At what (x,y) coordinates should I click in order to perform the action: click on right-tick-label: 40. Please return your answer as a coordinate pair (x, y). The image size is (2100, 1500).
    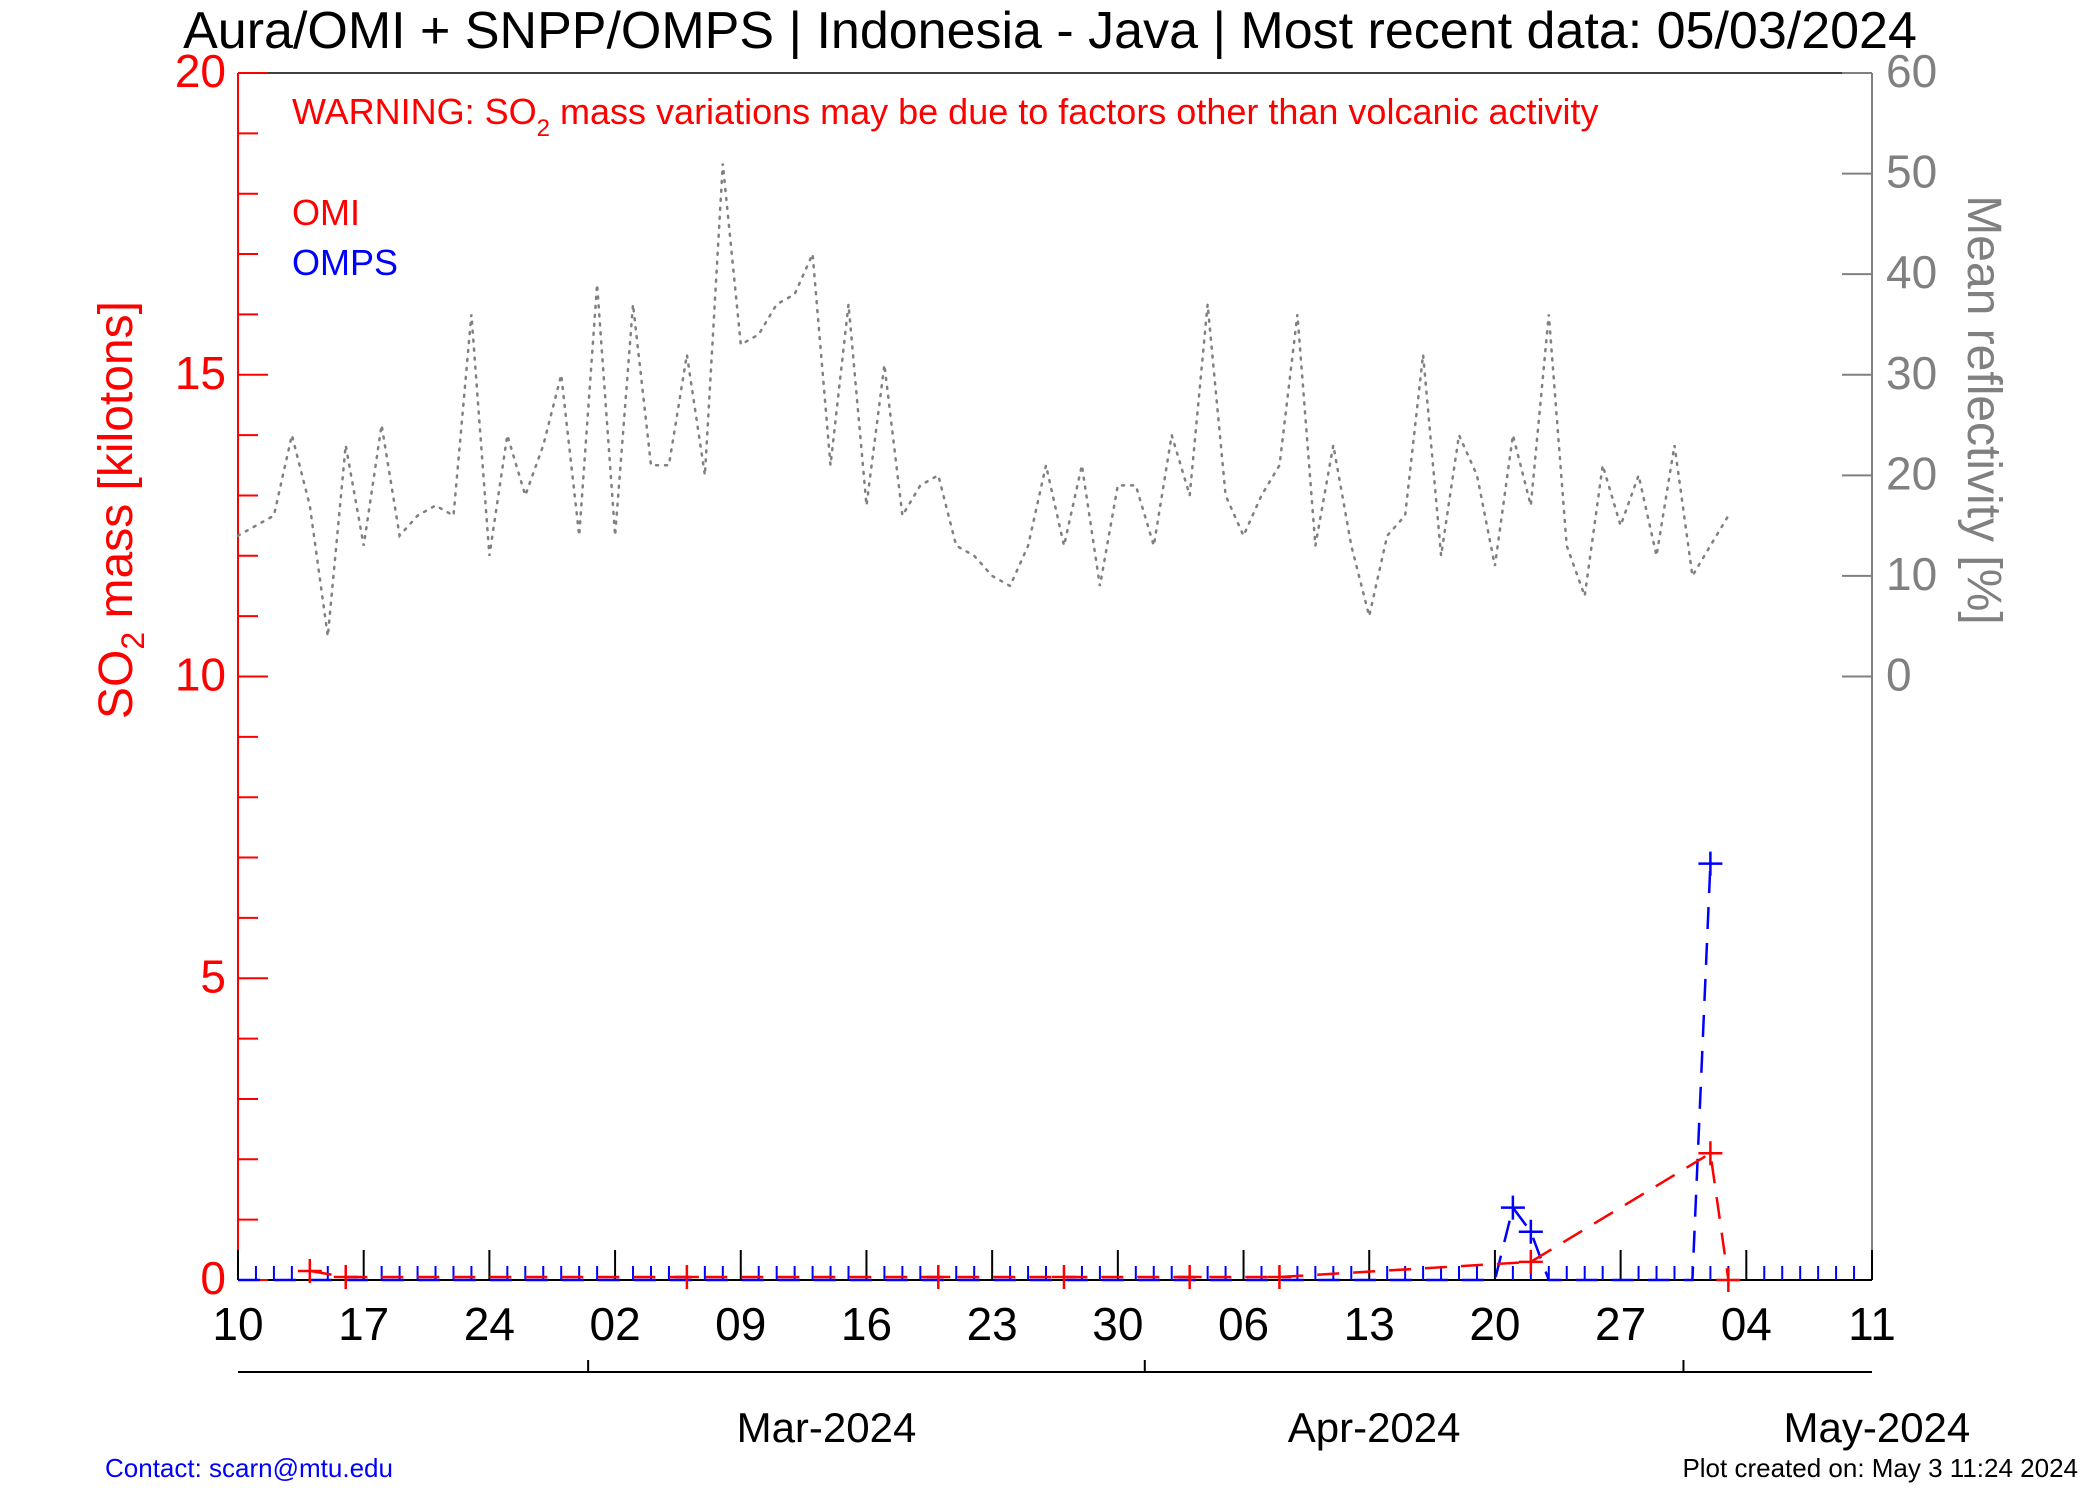
    Looking at the image, I should click on (1911, 272).